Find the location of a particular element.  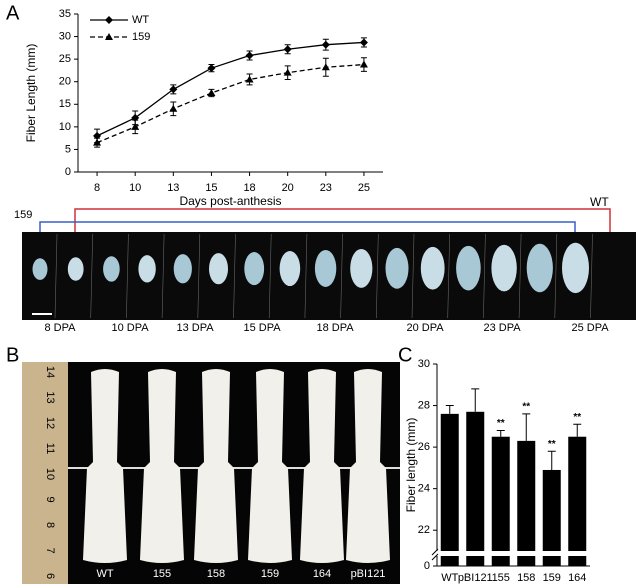

sample-label: 159 is located at coordinates (270, 574).